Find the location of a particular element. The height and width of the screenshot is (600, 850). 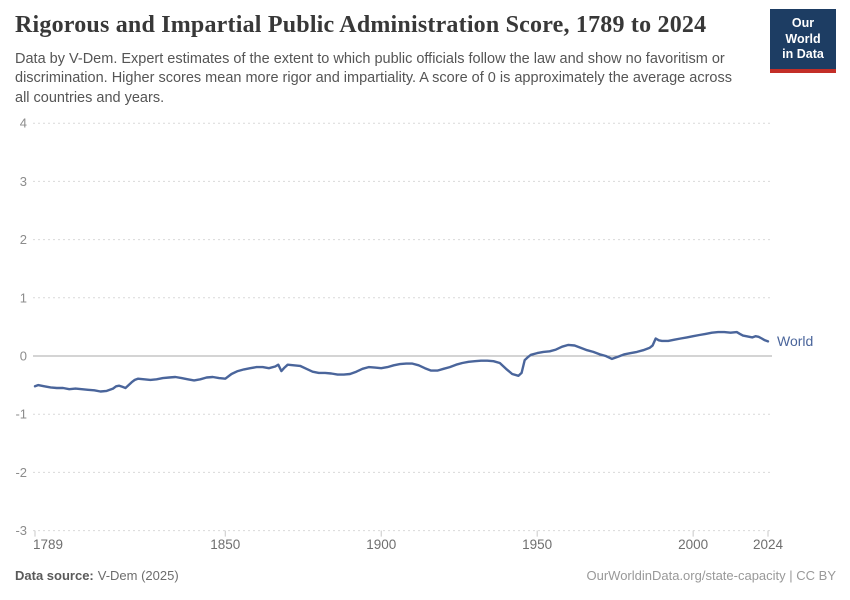

x-axis-tick-label: 1900 is located at coordinates (381, 544).